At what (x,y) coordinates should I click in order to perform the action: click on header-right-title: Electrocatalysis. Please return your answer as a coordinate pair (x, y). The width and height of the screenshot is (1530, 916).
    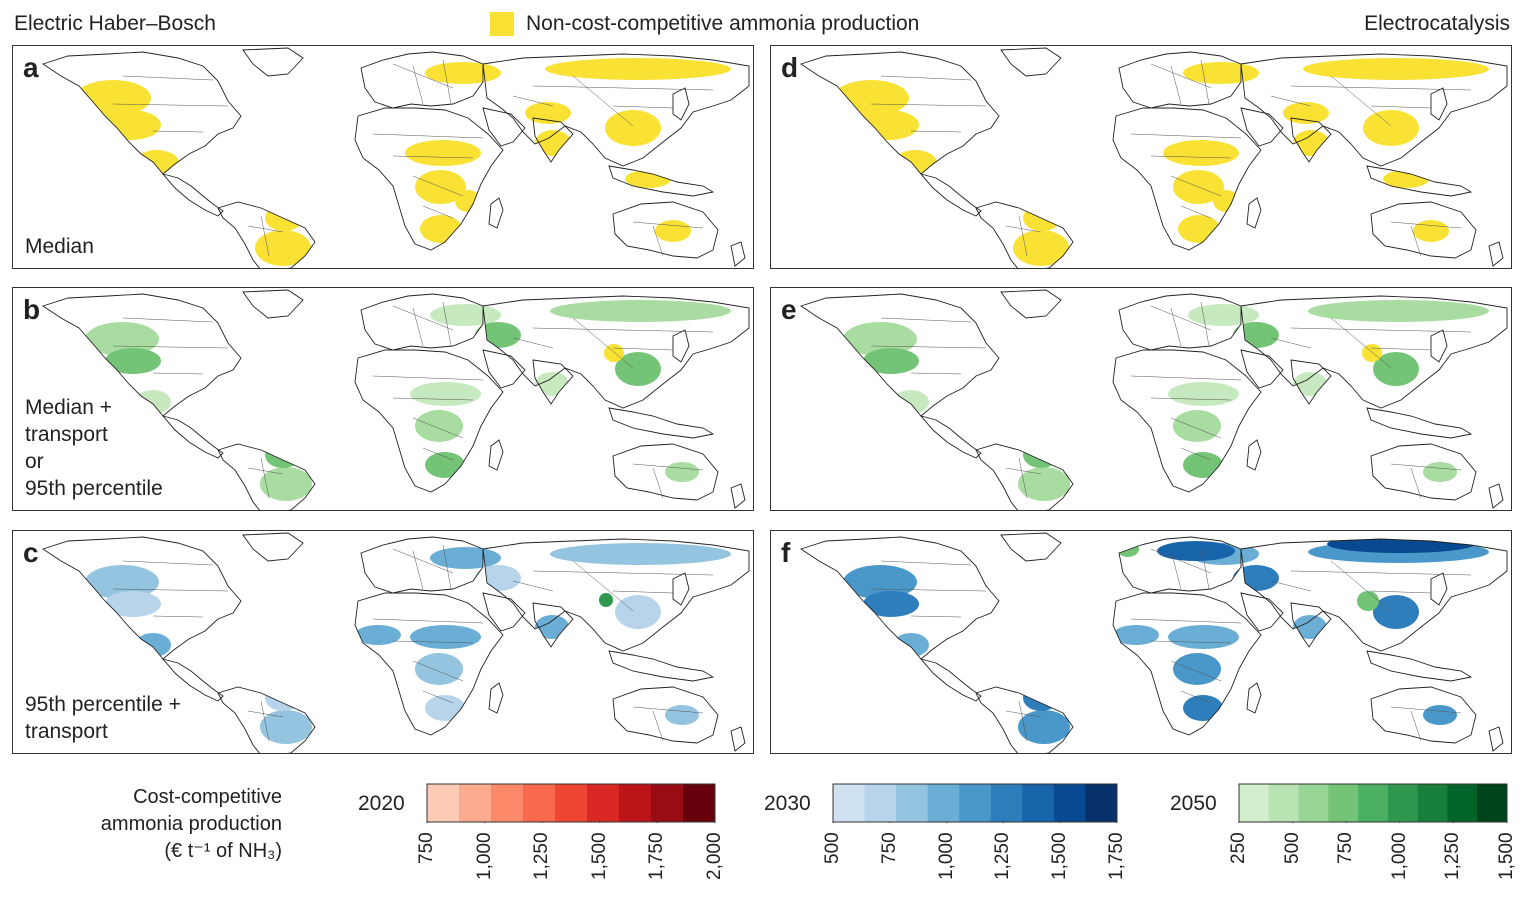
    Looking at the image, I should click on (1437, 23).